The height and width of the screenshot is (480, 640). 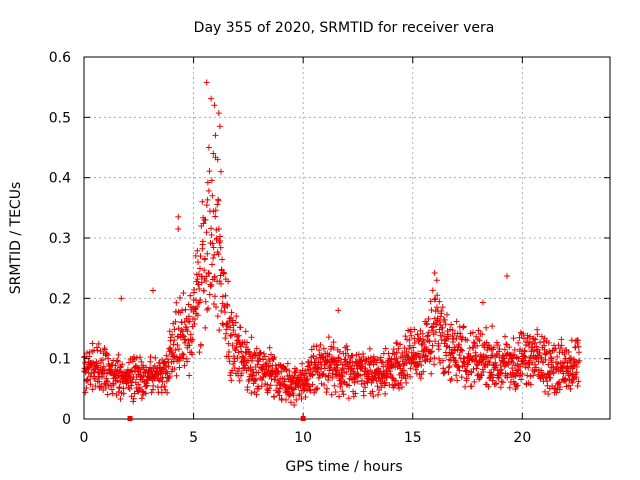 What do you see at coordinates (66, 420) in the screenshot?
I see `y-tick-label: 0` at bounding box center [66, 420].